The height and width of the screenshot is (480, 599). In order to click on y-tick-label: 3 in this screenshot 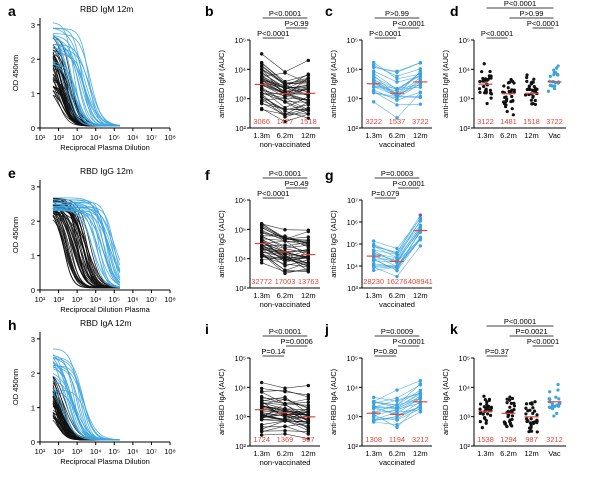, I will do `click(33, 25)`.